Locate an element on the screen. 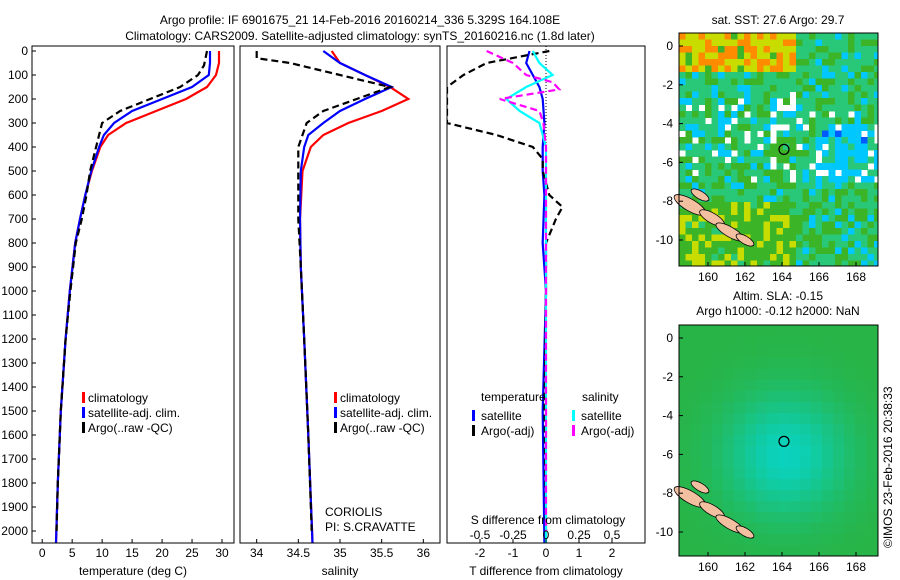  y-tick-label: 1100 is located at coordinates (15, 315).